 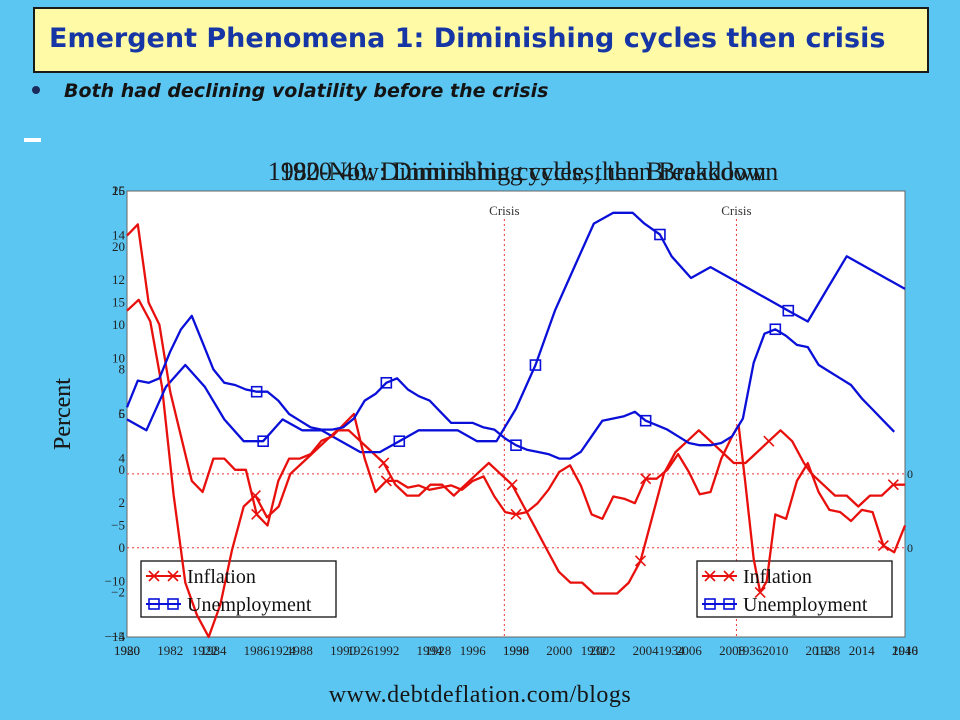 I want to click on chart2-x-tick-label: 1994, so click(x=430, y=650).